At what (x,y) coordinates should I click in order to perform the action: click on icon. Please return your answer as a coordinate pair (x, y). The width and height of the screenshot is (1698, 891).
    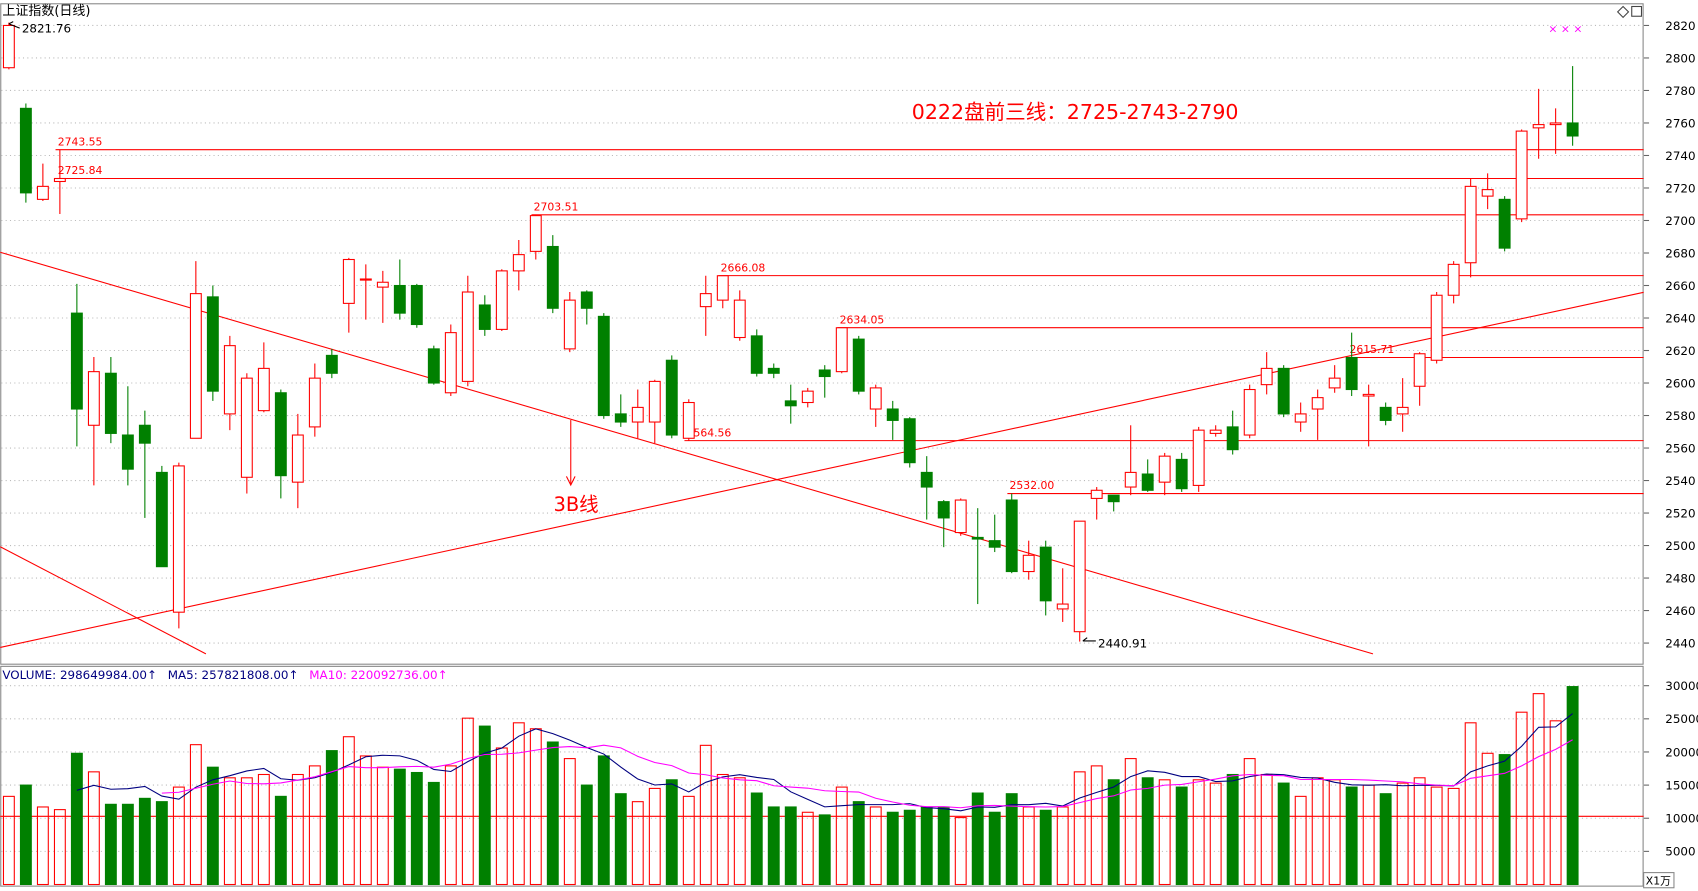
    Looking at the image, I should click on (1623, 12).